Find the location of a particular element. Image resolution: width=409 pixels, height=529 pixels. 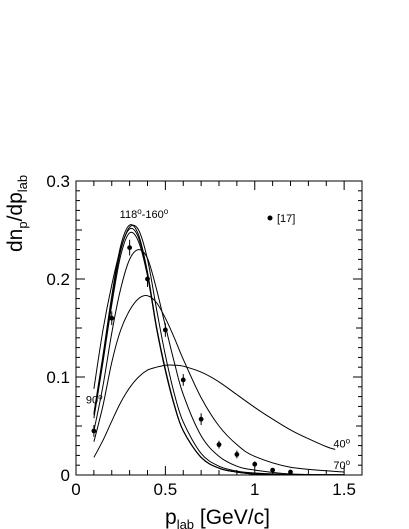

curve-annotation: 90o is located at coordinates (94, 399).